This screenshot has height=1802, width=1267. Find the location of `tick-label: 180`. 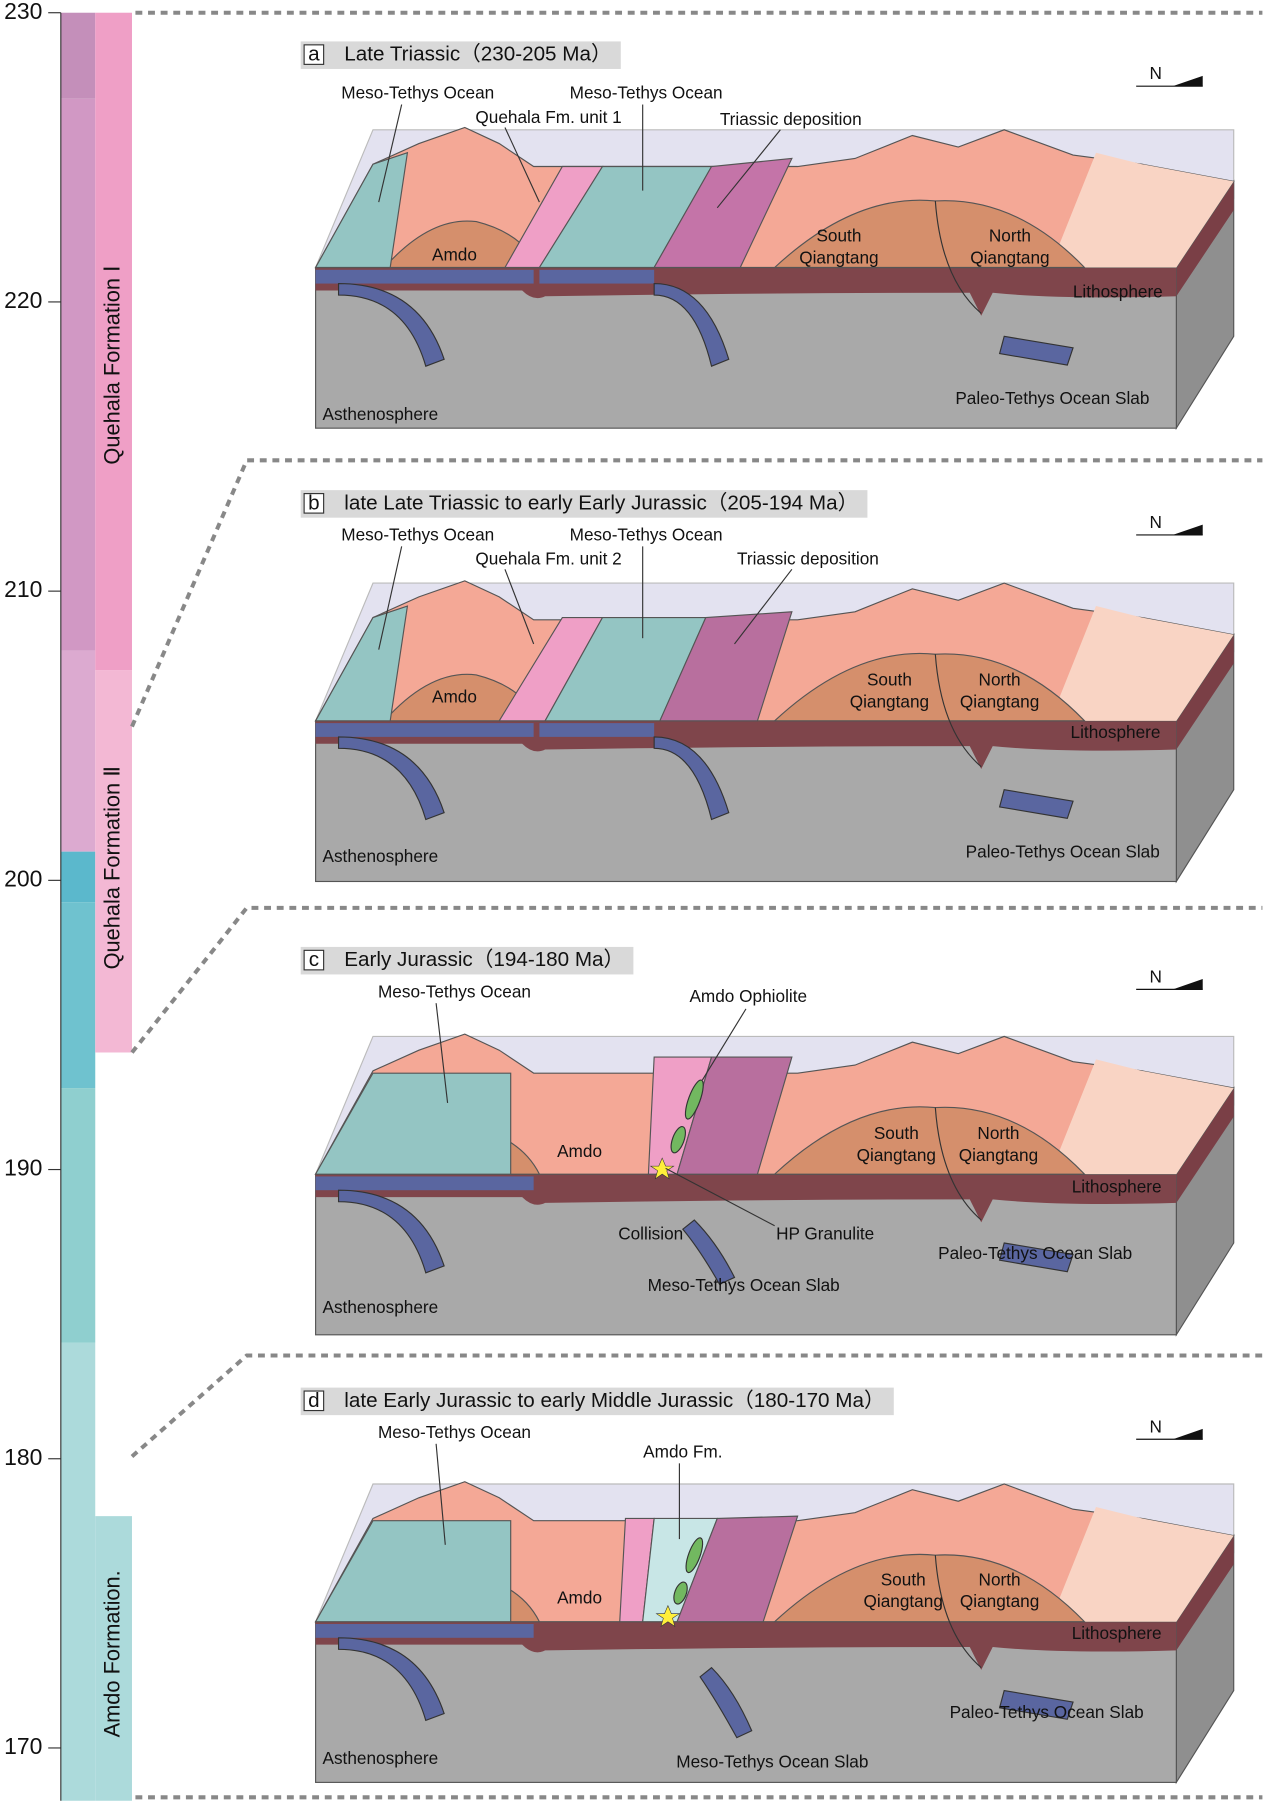

tick-label: 180 is located at coordinates (23, 1457).